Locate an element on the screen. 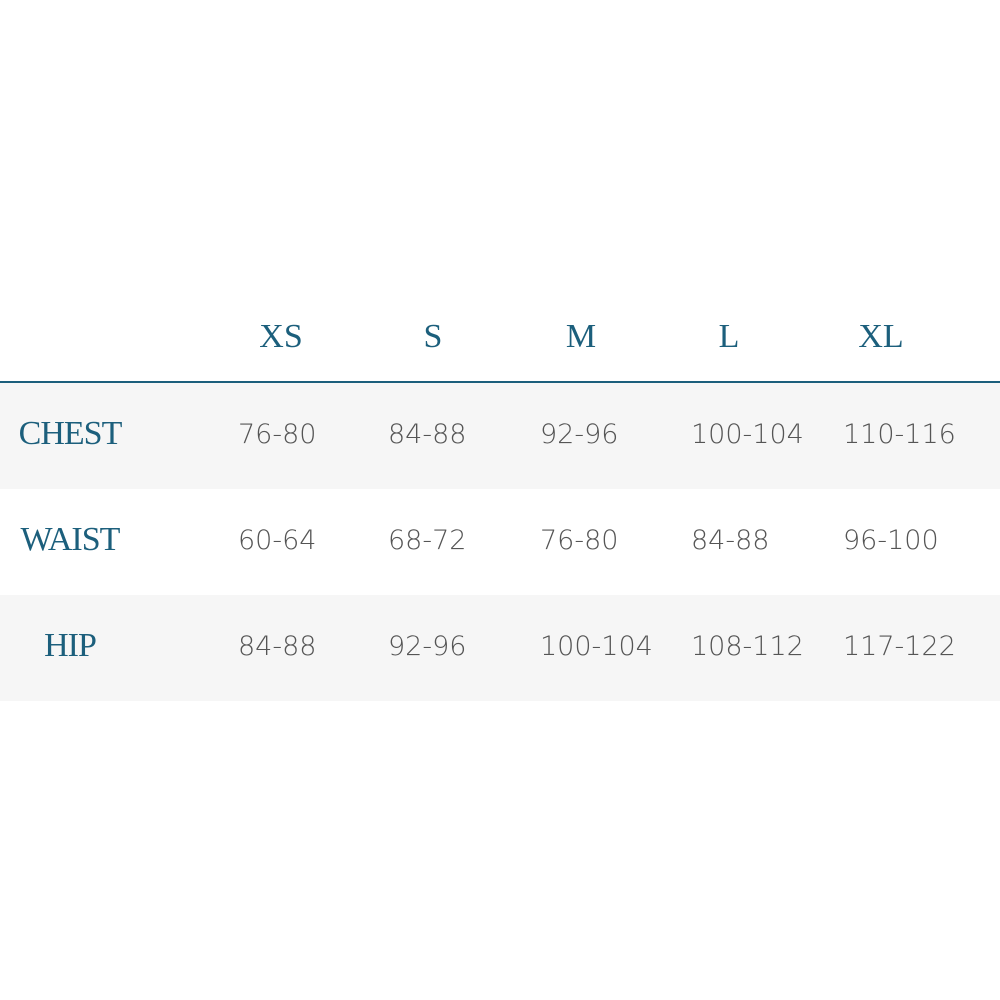 The height and width of the screenshot is (1000, 1000). column-header: XS is located at coordinates (281, 336).